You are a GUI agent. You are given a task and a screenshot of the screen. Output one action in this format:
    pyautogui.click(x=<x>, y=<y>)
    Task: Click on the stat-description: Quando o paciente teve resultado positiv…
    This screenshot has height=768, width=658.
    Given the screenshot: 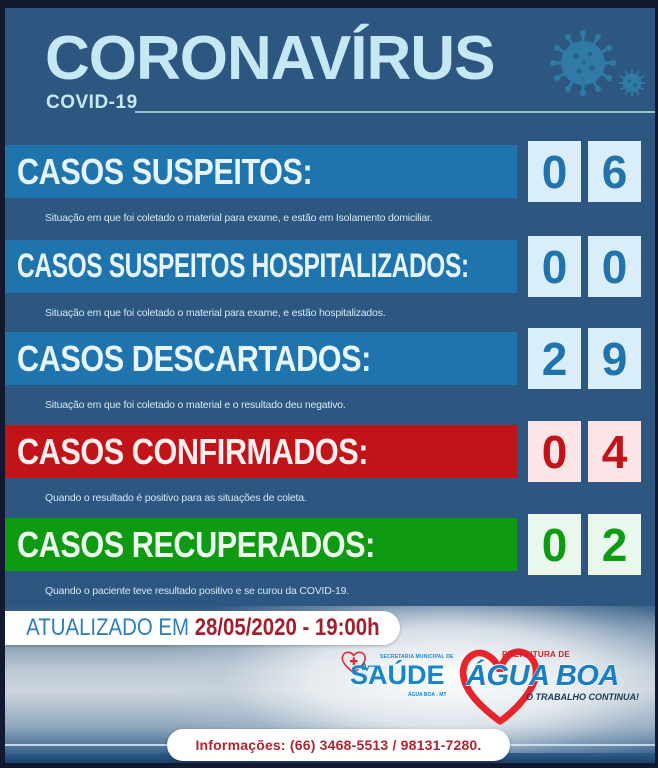 What is the action you would take?
    pyautogui.click(x=197, y=591)
    